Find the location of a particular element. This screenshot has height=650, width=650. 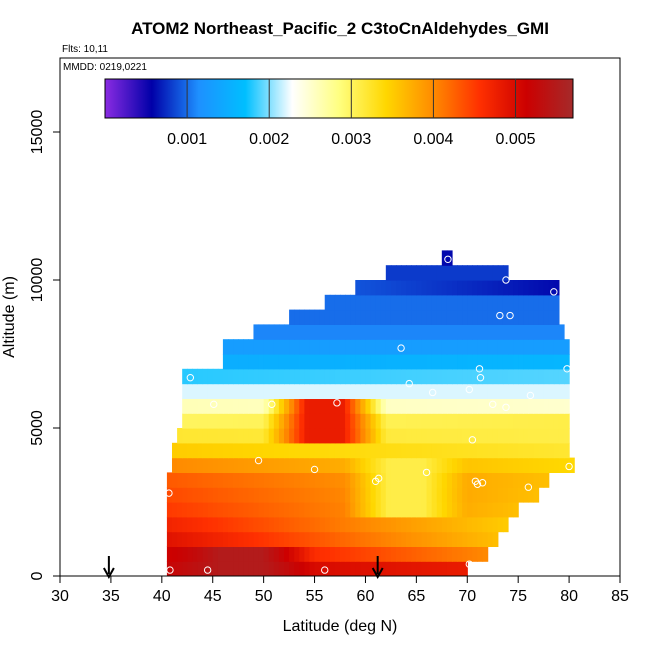

arrow-marker is located at coordinates (108, 568).